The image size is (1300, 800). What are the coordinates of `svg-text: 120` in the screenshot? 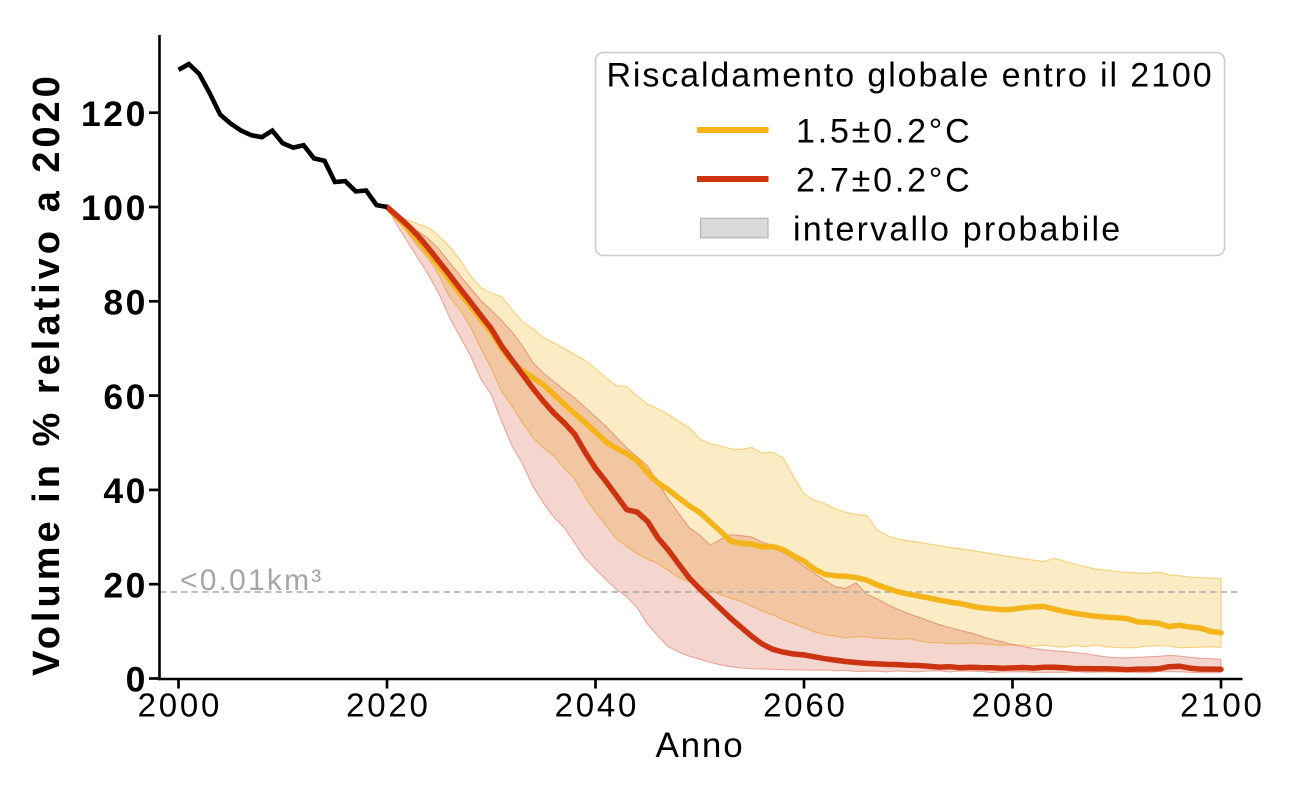 It's located at (114, 114).